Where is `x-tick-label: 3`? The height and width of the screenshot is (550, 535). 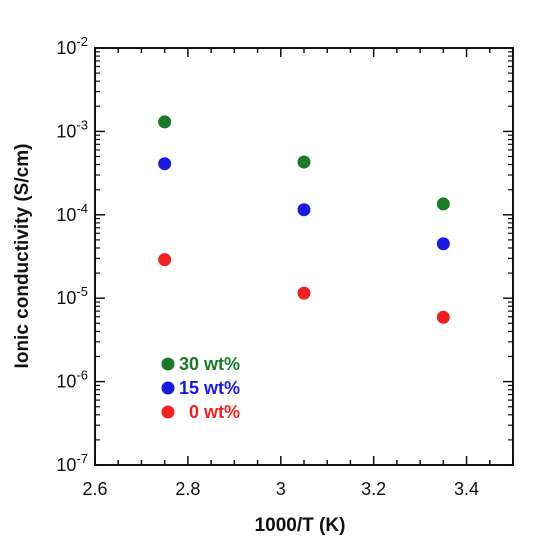 x-tick-label: 3 is located at coordinates (281, 489).